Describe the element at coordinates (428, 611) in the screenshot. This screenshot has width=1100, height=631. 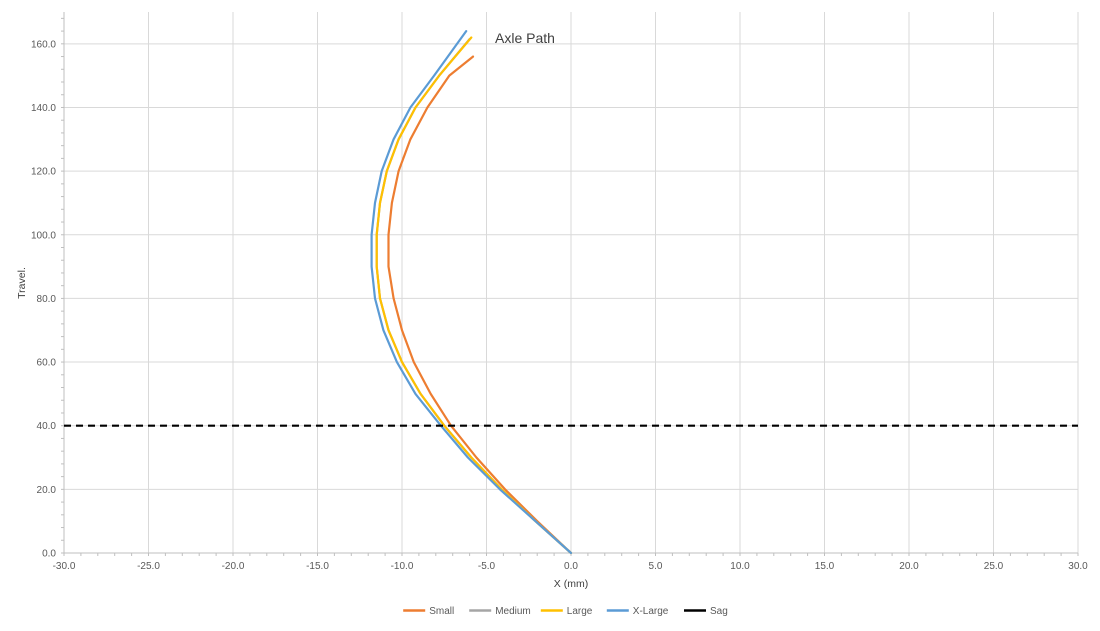
I see `legend-item: Small` at that location.